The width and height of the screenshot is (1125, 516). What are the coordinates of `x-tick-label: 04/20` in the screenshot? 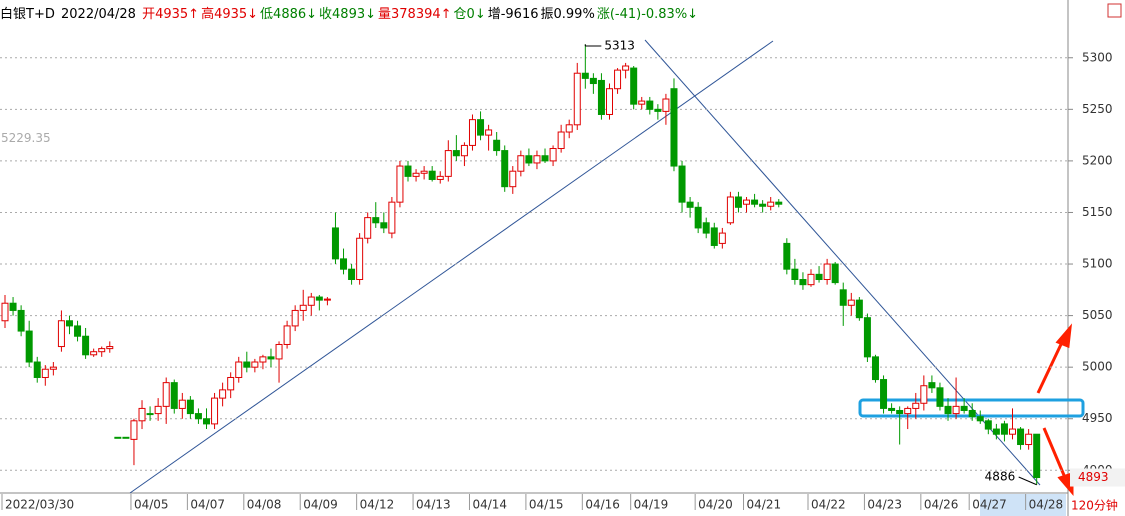 It's located at (715, 505).